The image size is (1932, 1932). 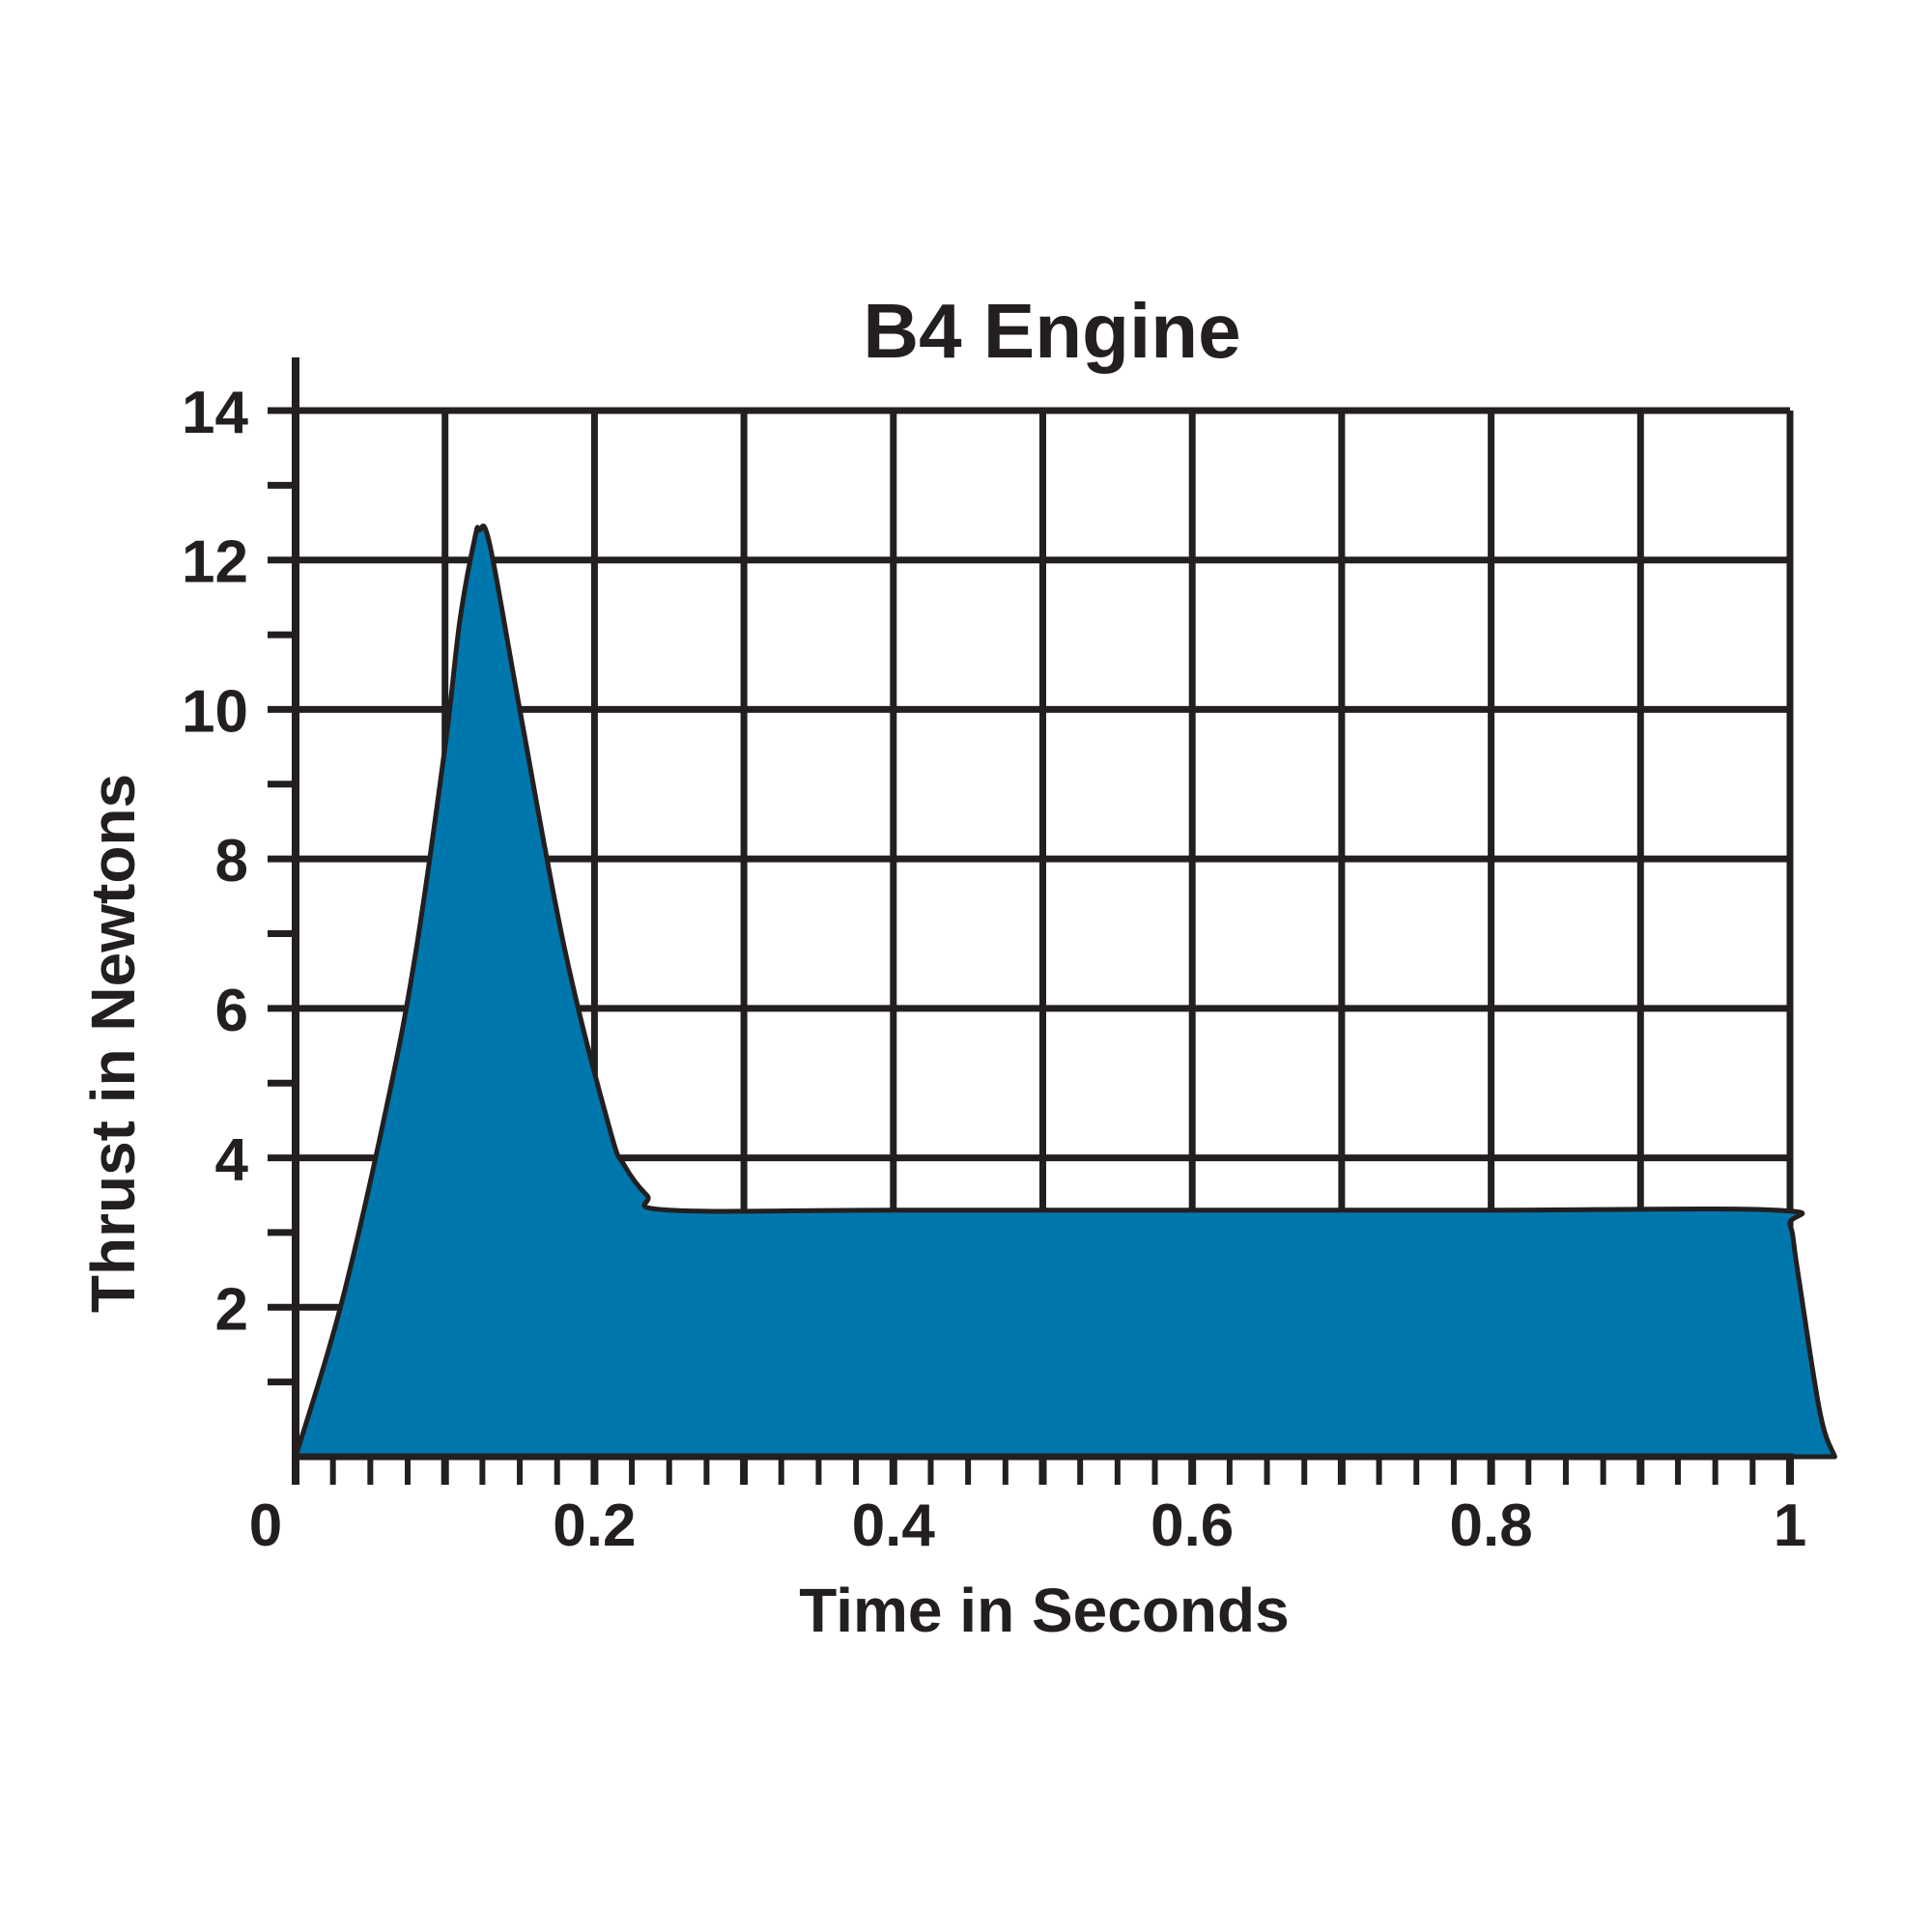 I want to click on chart-title: B4 Engine, so click(x=1051, y=331).